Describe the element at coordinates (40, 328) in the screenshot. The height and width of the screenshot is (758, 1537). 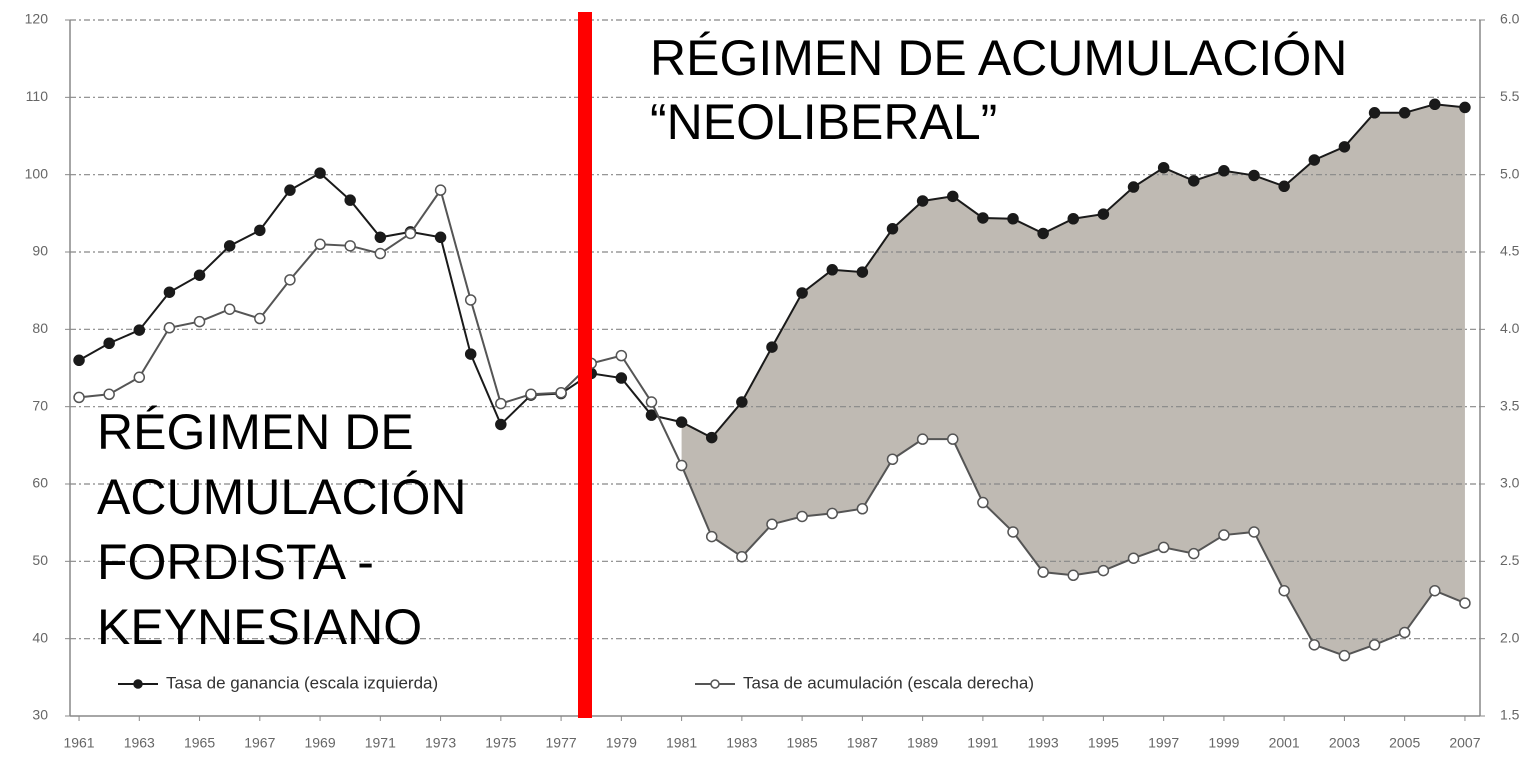
I see `y-tick-label: 80` at that location.